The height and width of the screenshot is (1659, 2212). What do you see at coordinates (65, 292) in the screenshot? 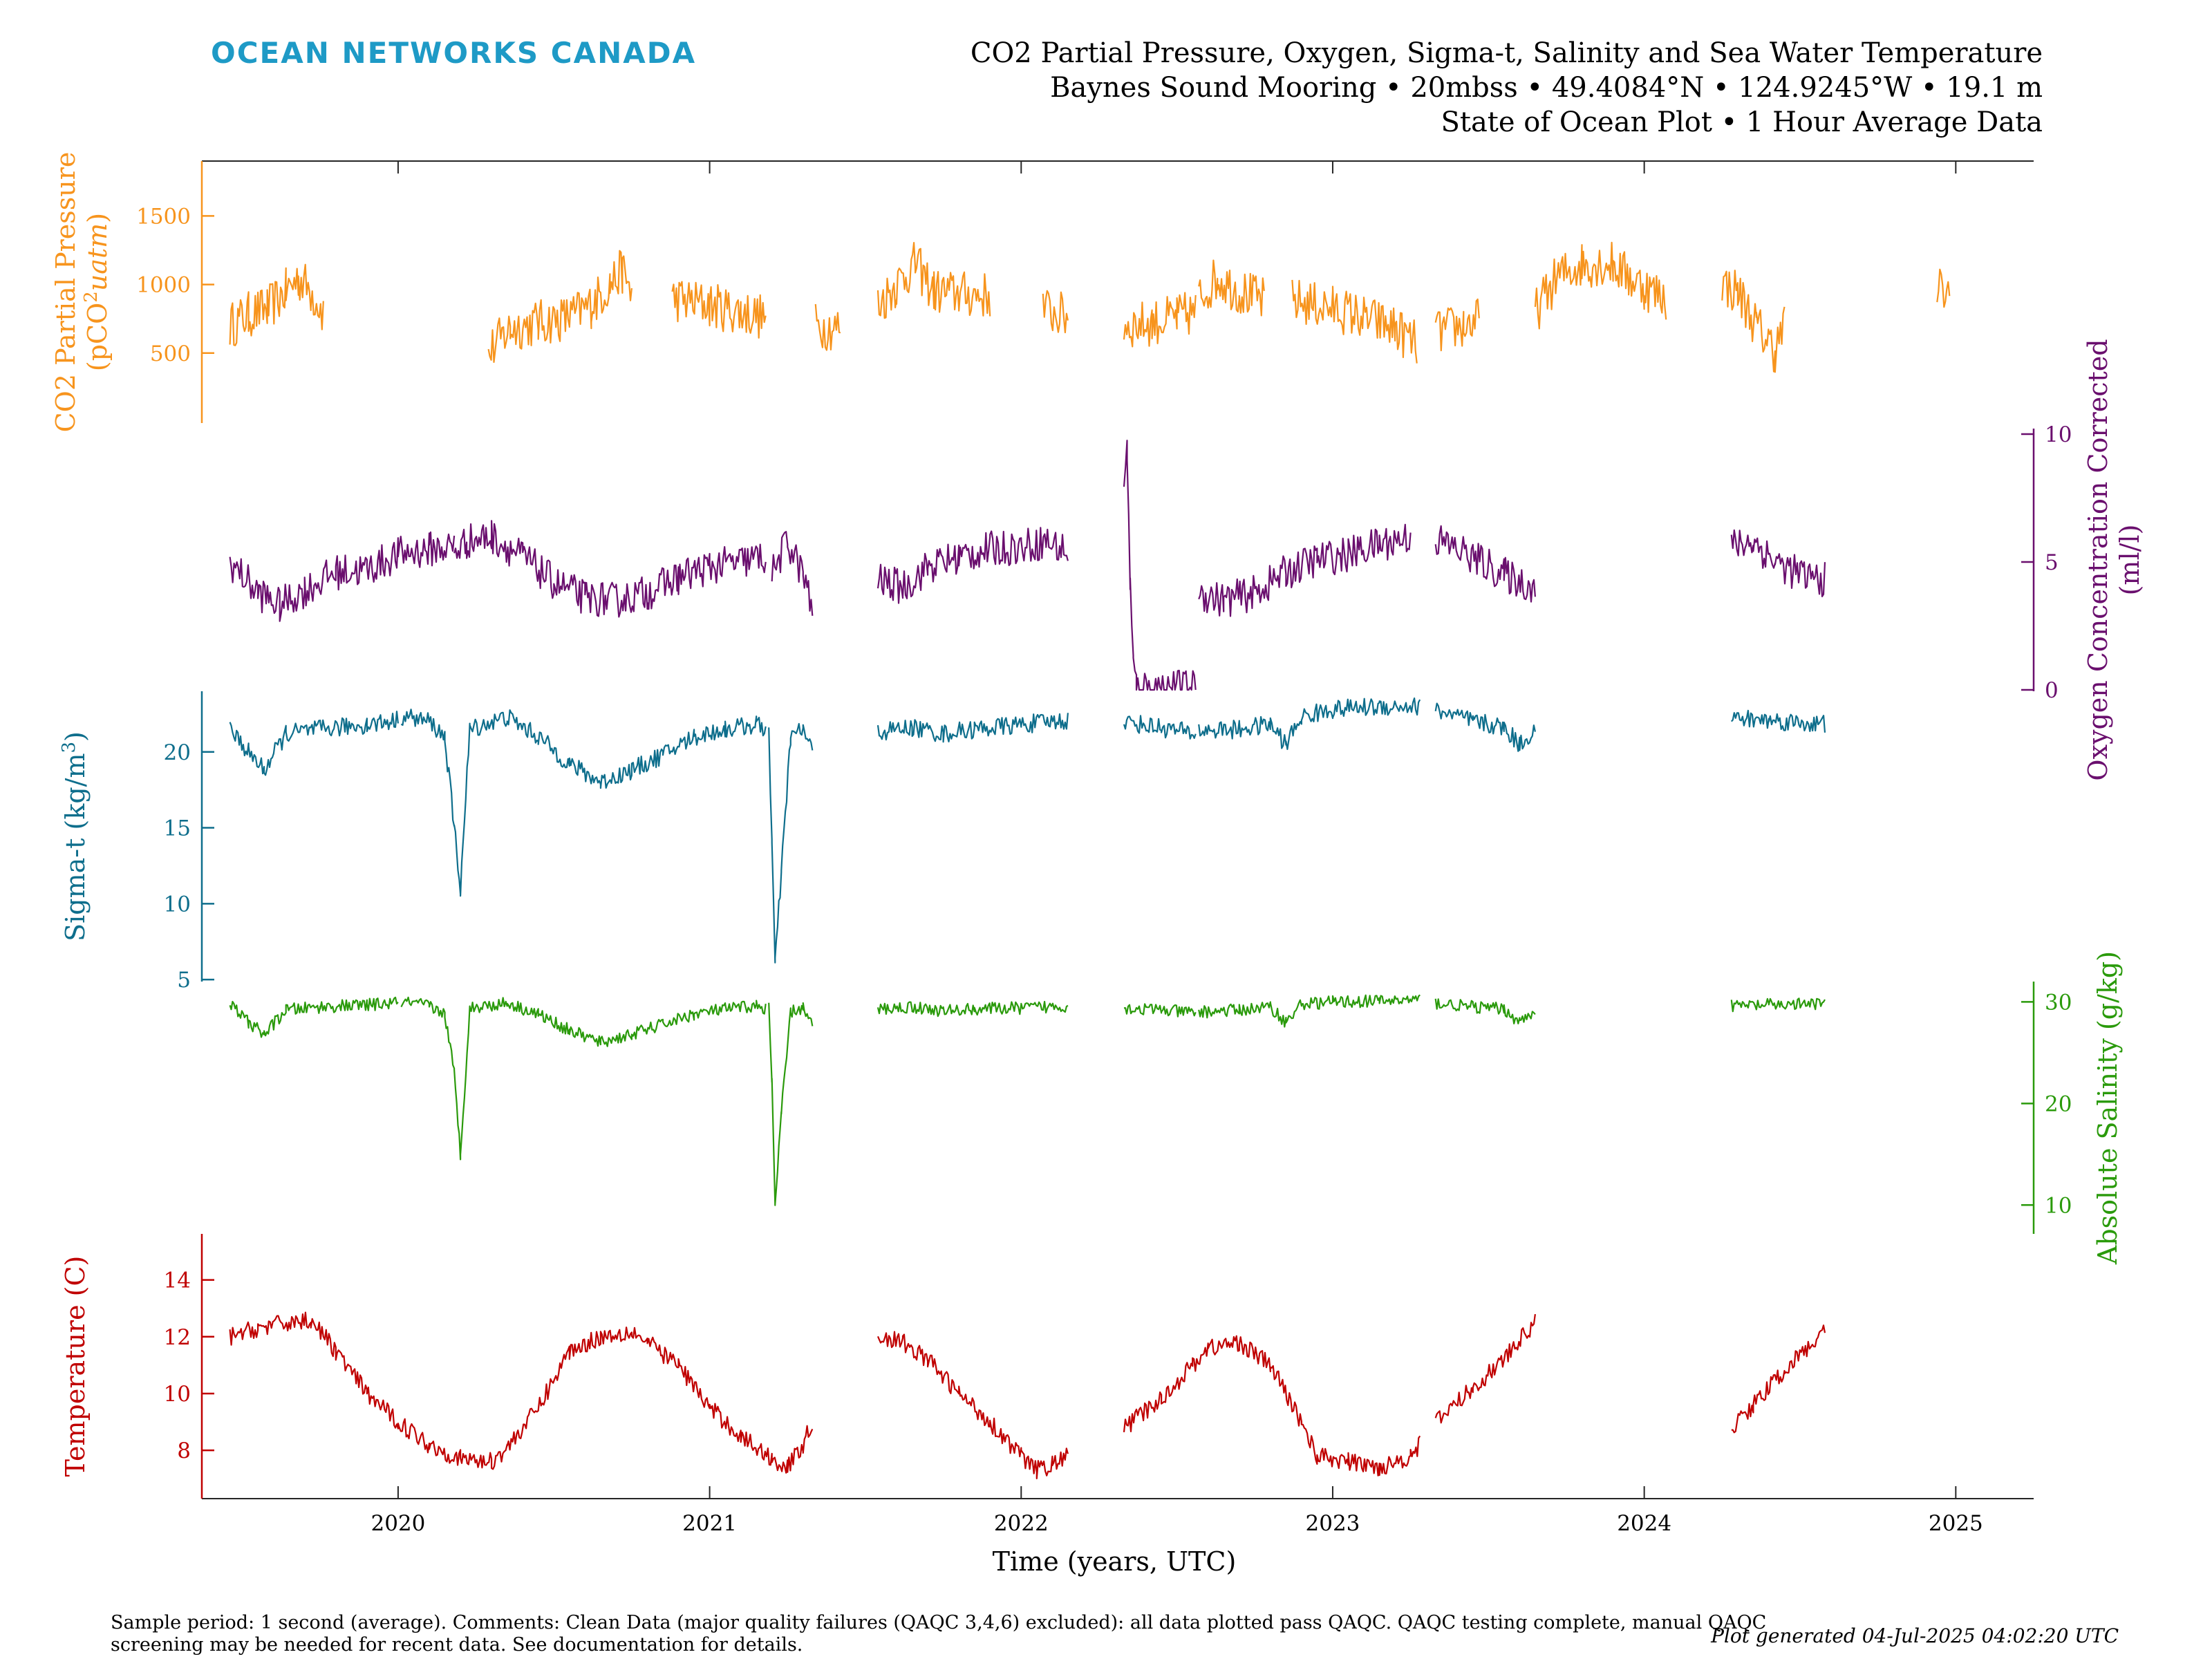
I see `co2-axis-title-line1: CO2 Partial Pressure` at bounding box center [65, 292].